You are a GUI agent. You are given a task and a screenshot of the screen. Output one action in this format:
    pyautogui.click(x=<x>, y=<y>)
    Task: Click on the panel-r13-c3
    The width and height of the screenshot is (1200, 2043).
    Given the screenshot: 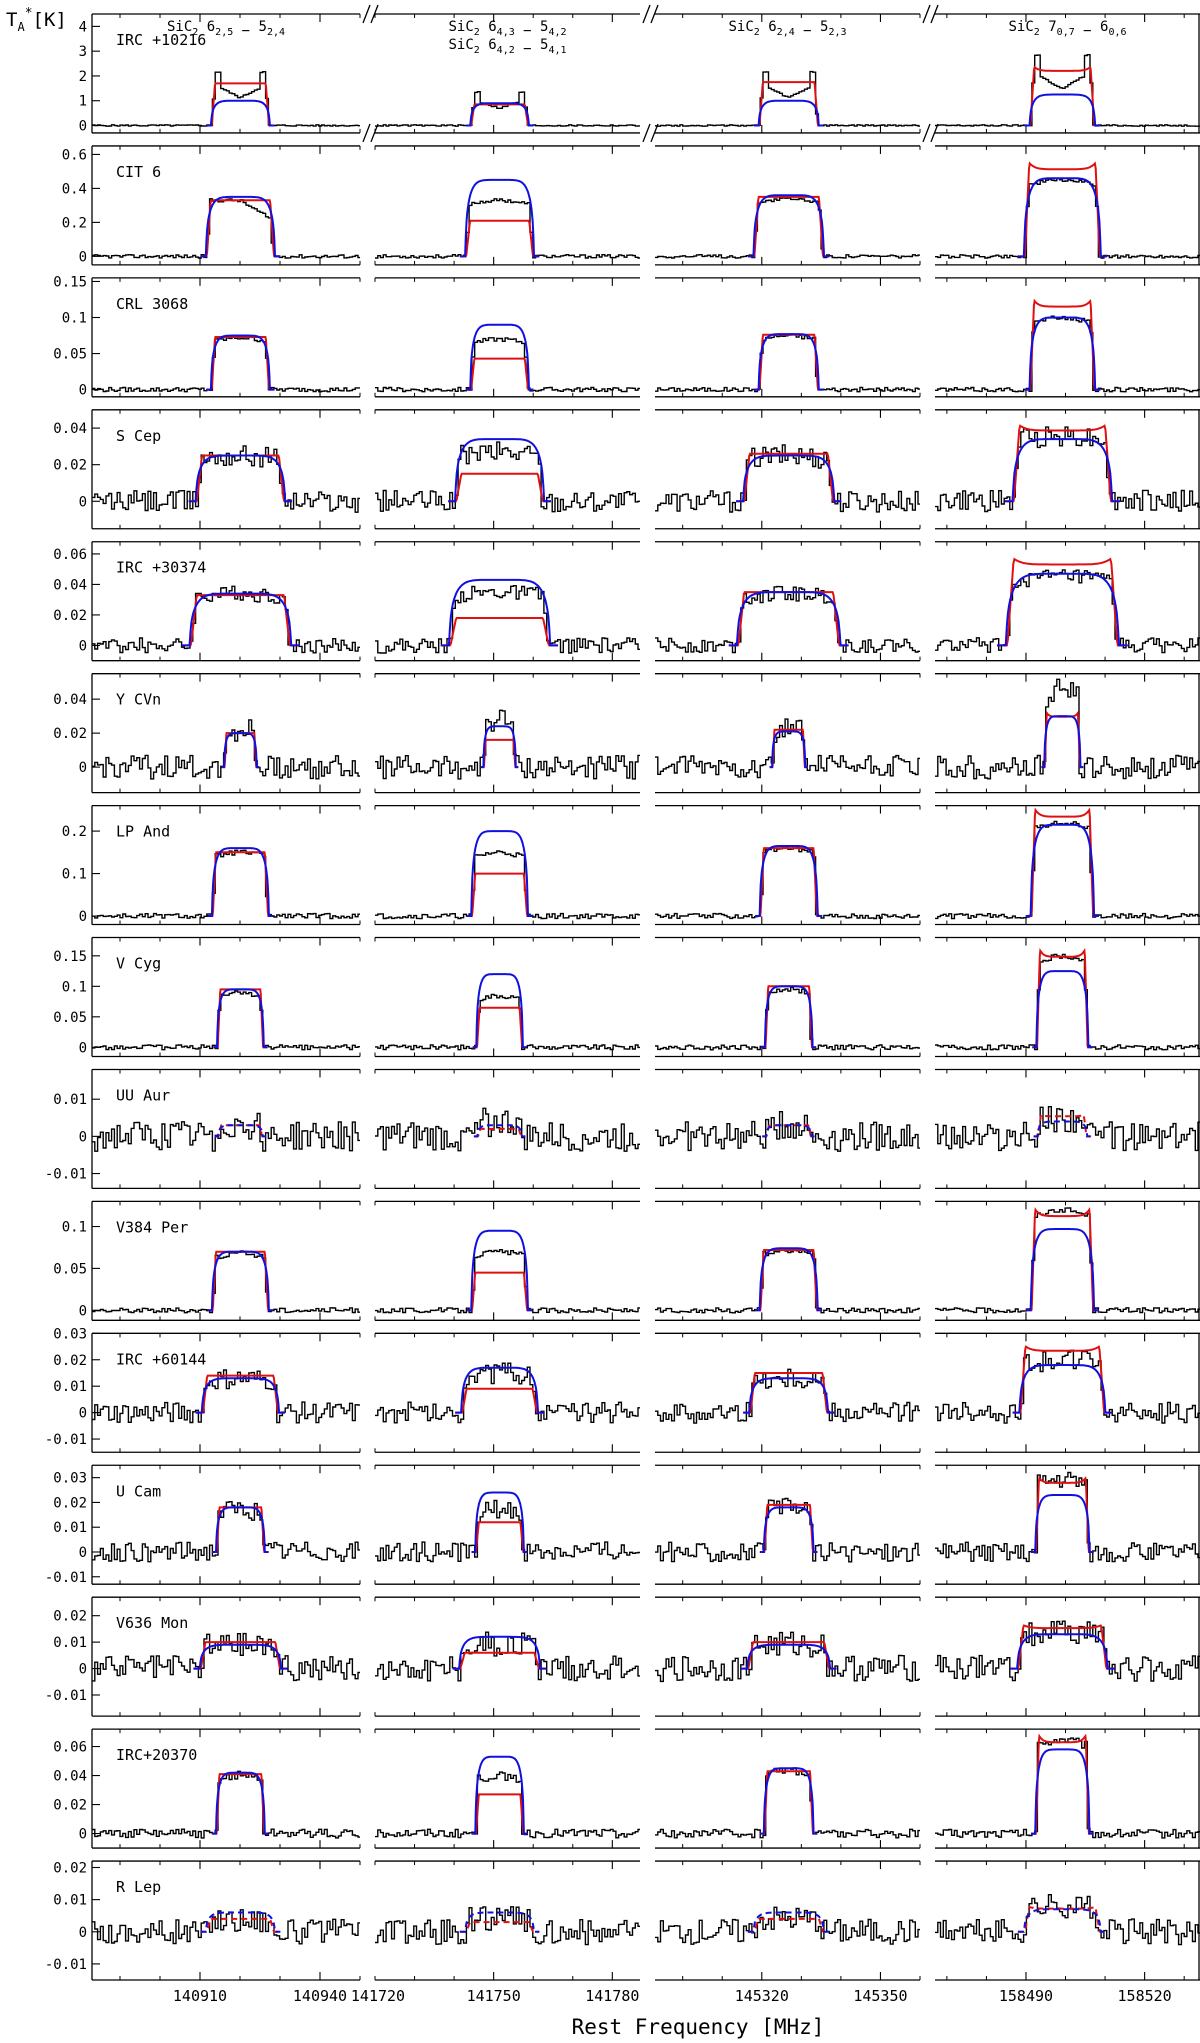 What is the action you would take?
    pyautogui.click(x=1067, y=1788)
    